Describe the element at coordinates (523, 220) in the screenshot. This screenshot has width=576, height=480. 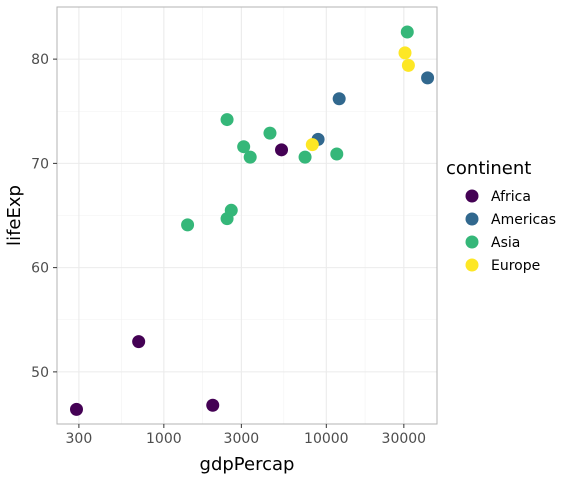
I see `legend-label-americas: Americas` at that location.